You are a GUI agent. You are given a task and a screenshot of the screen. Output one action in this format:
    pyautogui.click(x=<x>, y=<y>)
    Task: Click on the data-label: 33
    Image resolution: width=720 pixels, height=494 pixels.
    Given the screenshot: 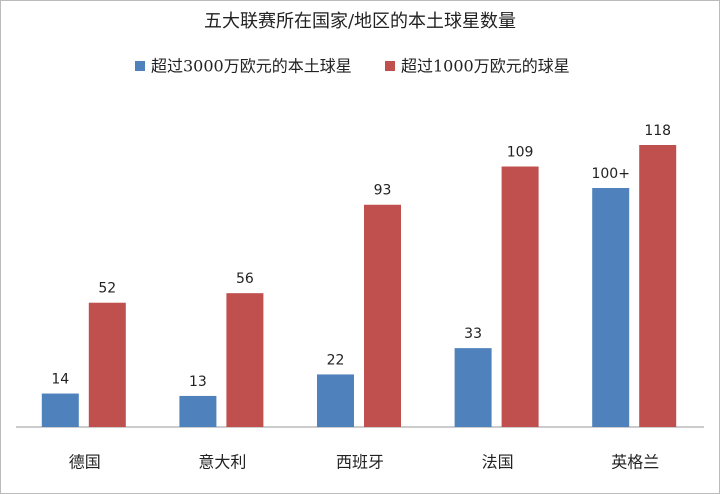 What is the action you would take?
    pyautogui.click(x=473, y=334)
    